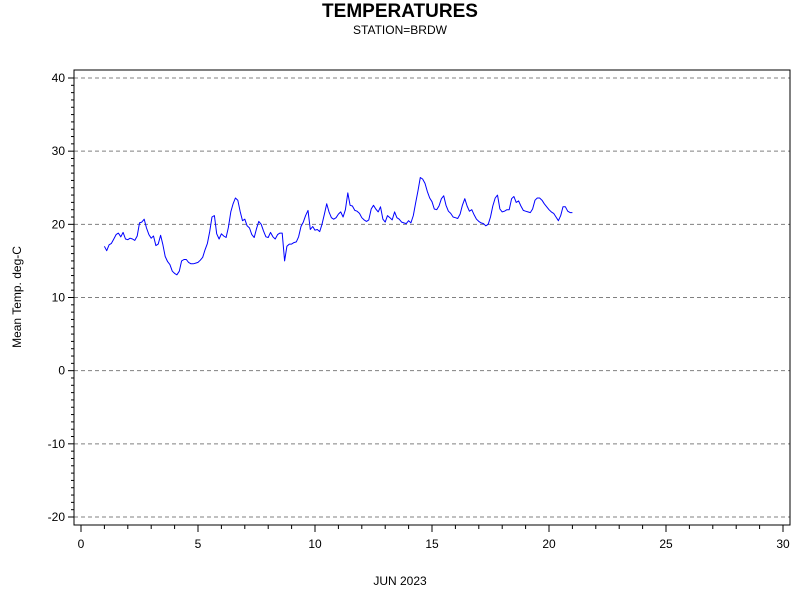 Image resolution: width=800 pixels, height=600 pixels. Describe the element at coordinates (783, 544) in the screenshot. I see `x-tick-label: 30` at that location.